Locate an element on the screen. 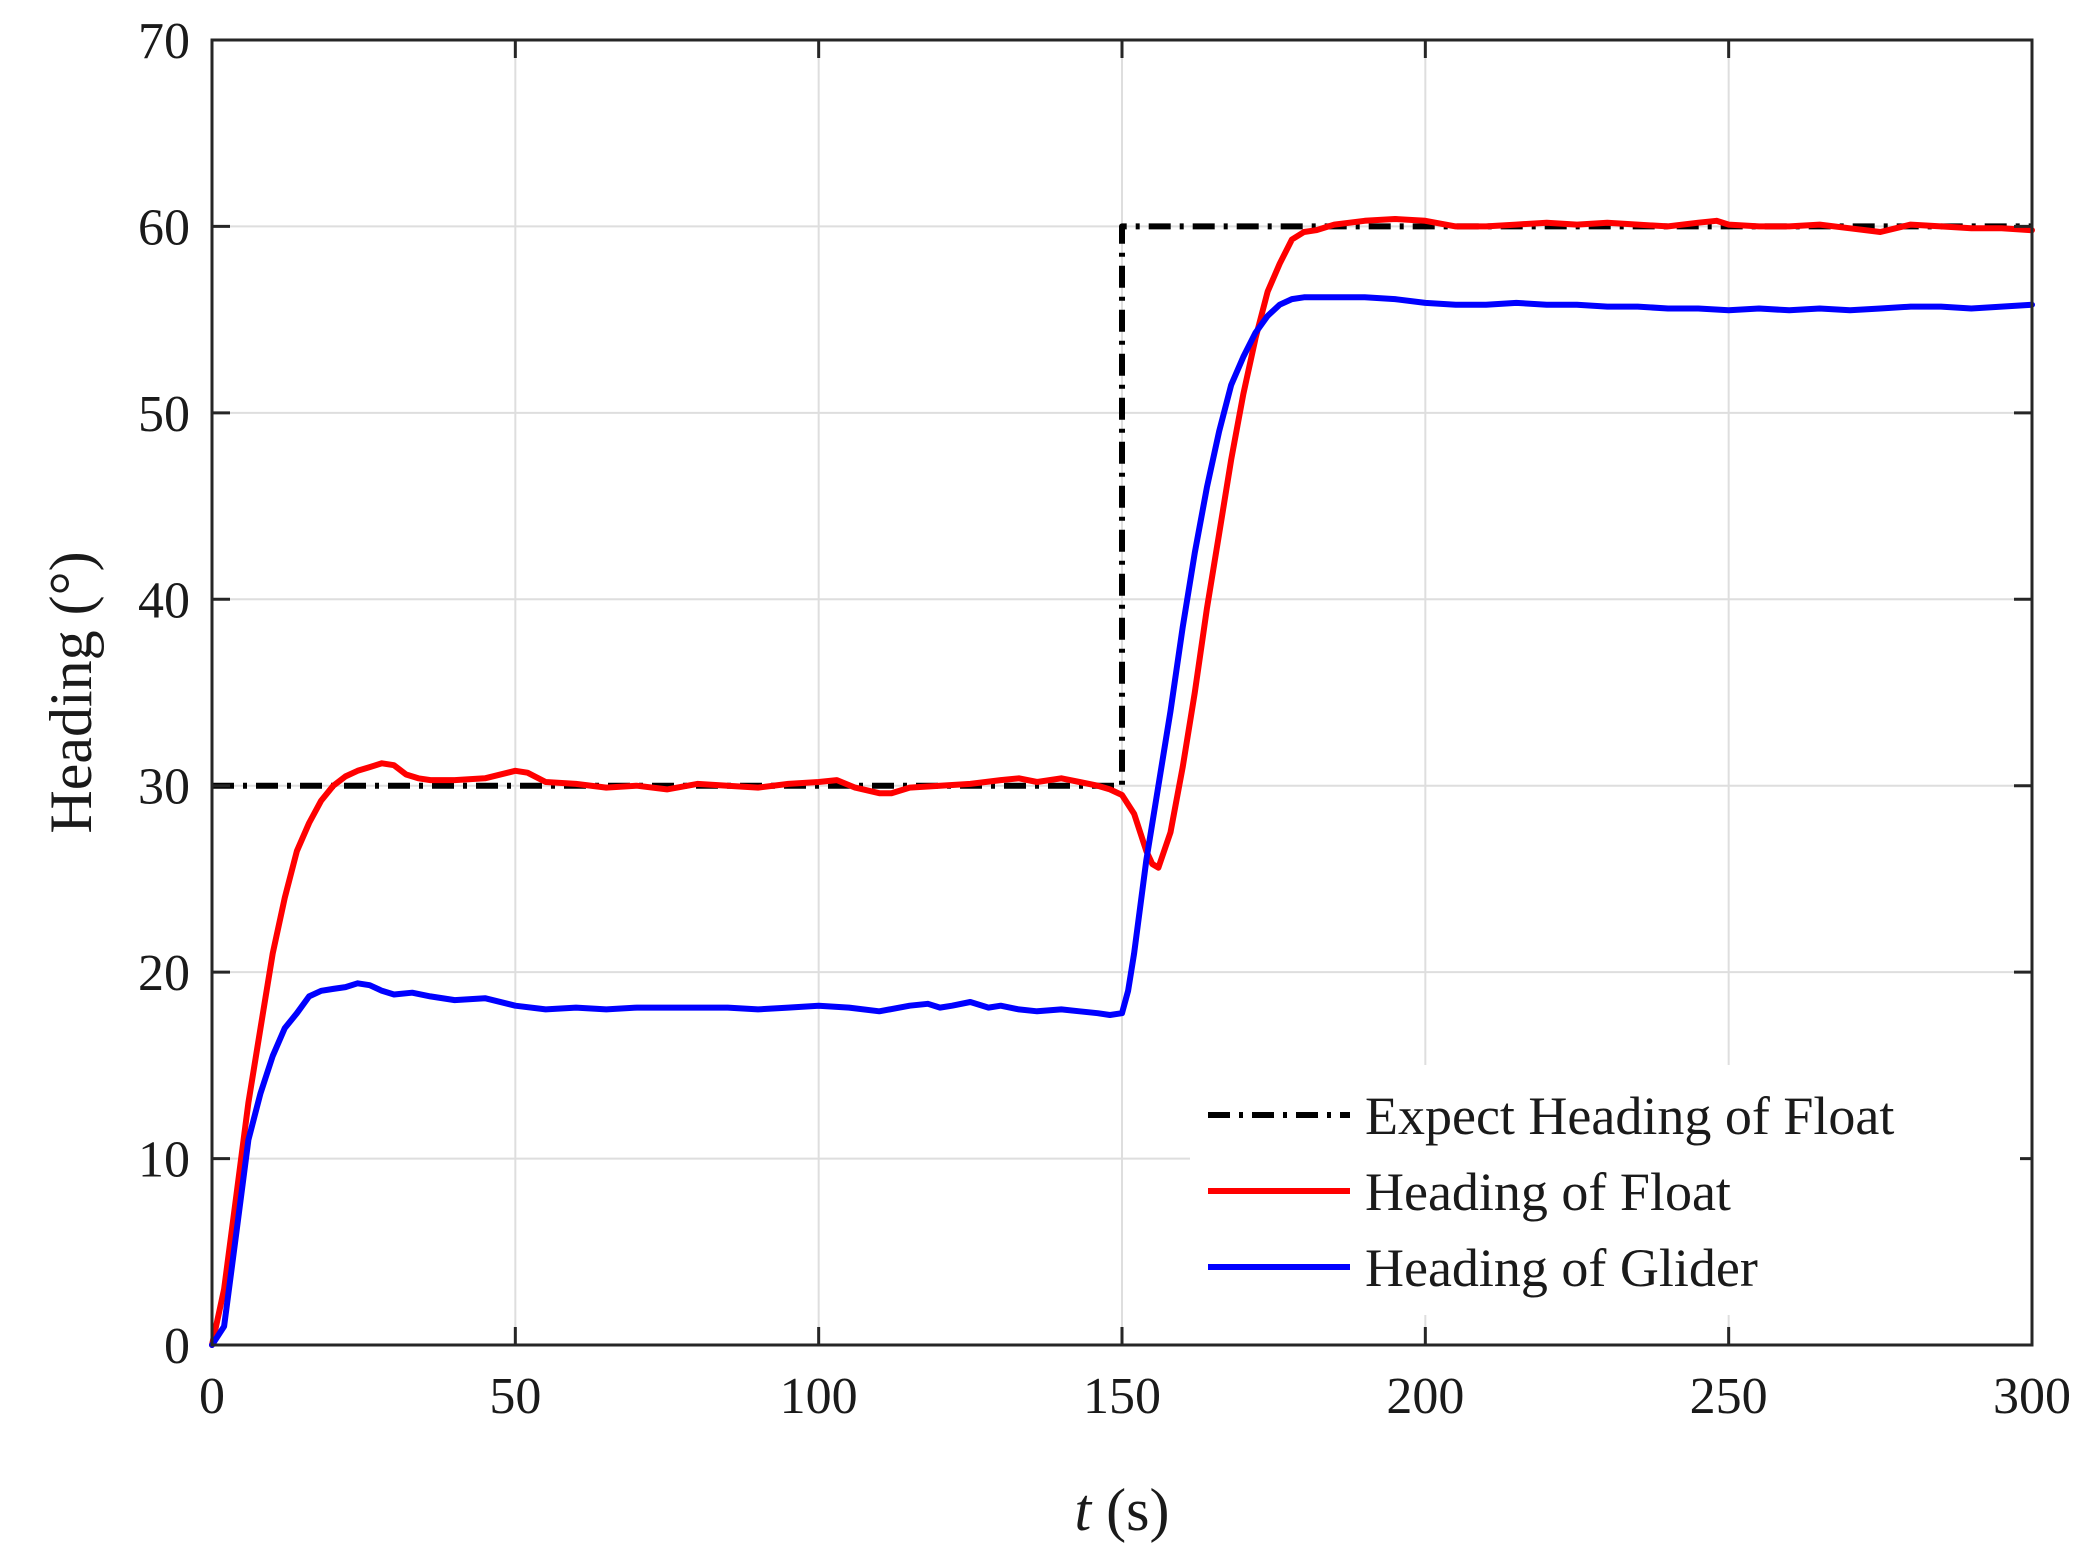  y-tick-label: 0 is located at coordinates (177, 1346).